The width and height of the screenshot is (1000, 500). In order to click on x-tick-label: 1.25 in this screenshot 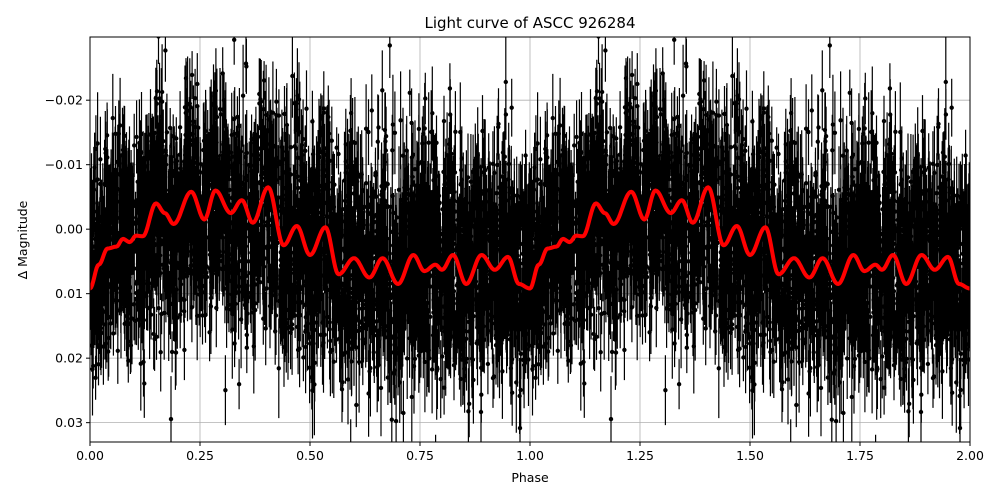, I will do `click(640, 455)`.